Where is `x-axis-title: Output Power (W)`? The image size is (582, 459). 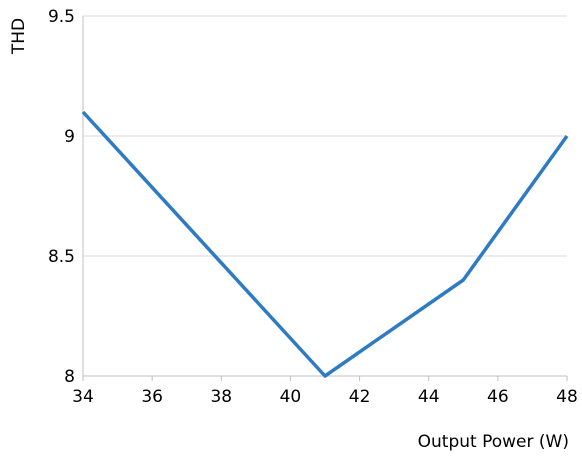
x-axis-title: Output Power (W) is located at coordinates (493, 442).